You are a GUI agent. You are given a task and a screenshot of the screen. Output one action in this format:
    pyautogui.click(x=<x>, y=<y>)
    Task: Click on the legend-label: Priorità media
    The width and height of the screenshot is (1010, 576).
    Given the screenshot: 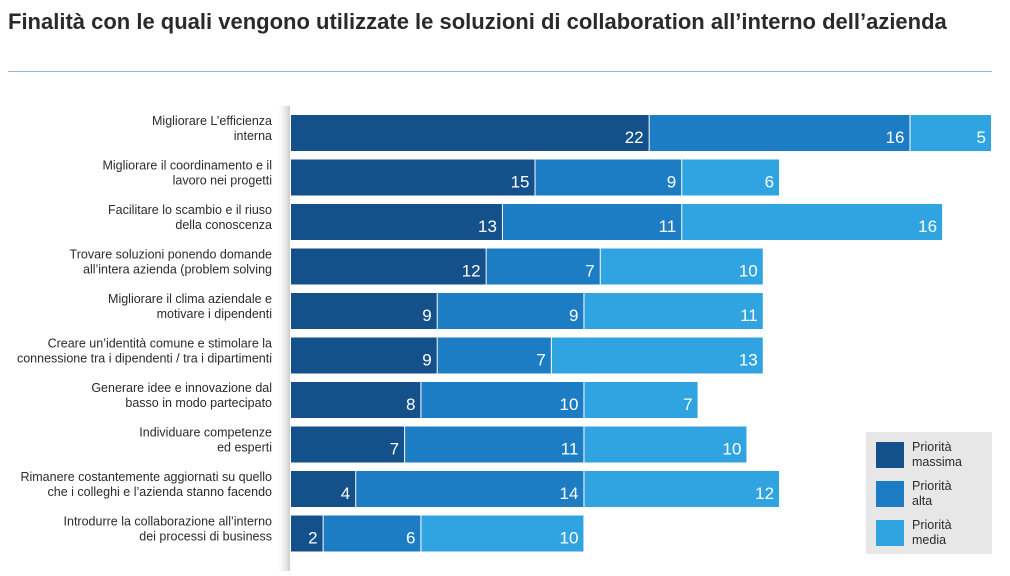 What is the action you would take?
    pyautogui.click(x=932, y=532)
    